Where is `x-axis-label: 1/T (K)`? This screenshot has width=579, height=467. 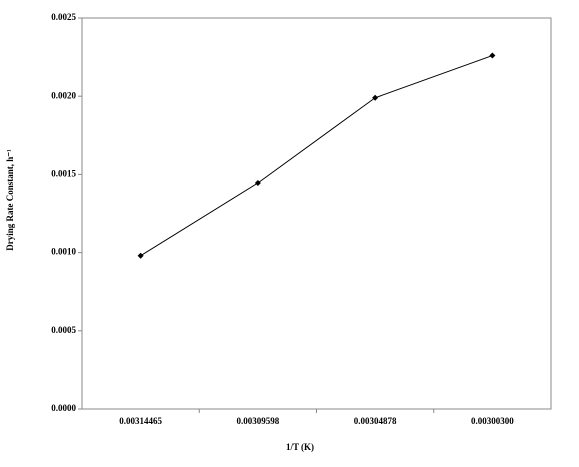
x-axis-label: 1/T (K) is located at coordinates (300, 447).